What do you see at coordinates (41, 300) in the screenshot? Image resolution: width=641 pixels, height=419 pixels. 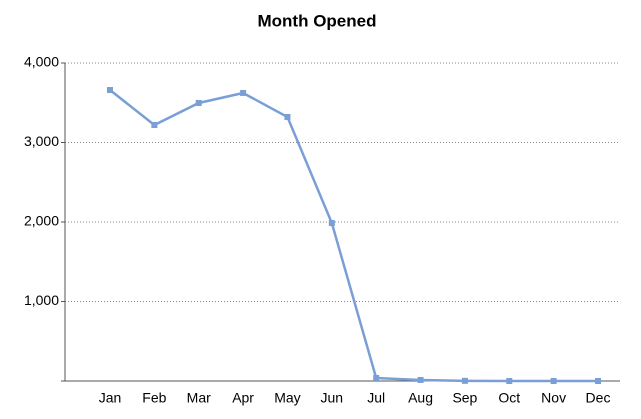 I see `y-tick-label: 1,000` at bounding box center [41, 300].